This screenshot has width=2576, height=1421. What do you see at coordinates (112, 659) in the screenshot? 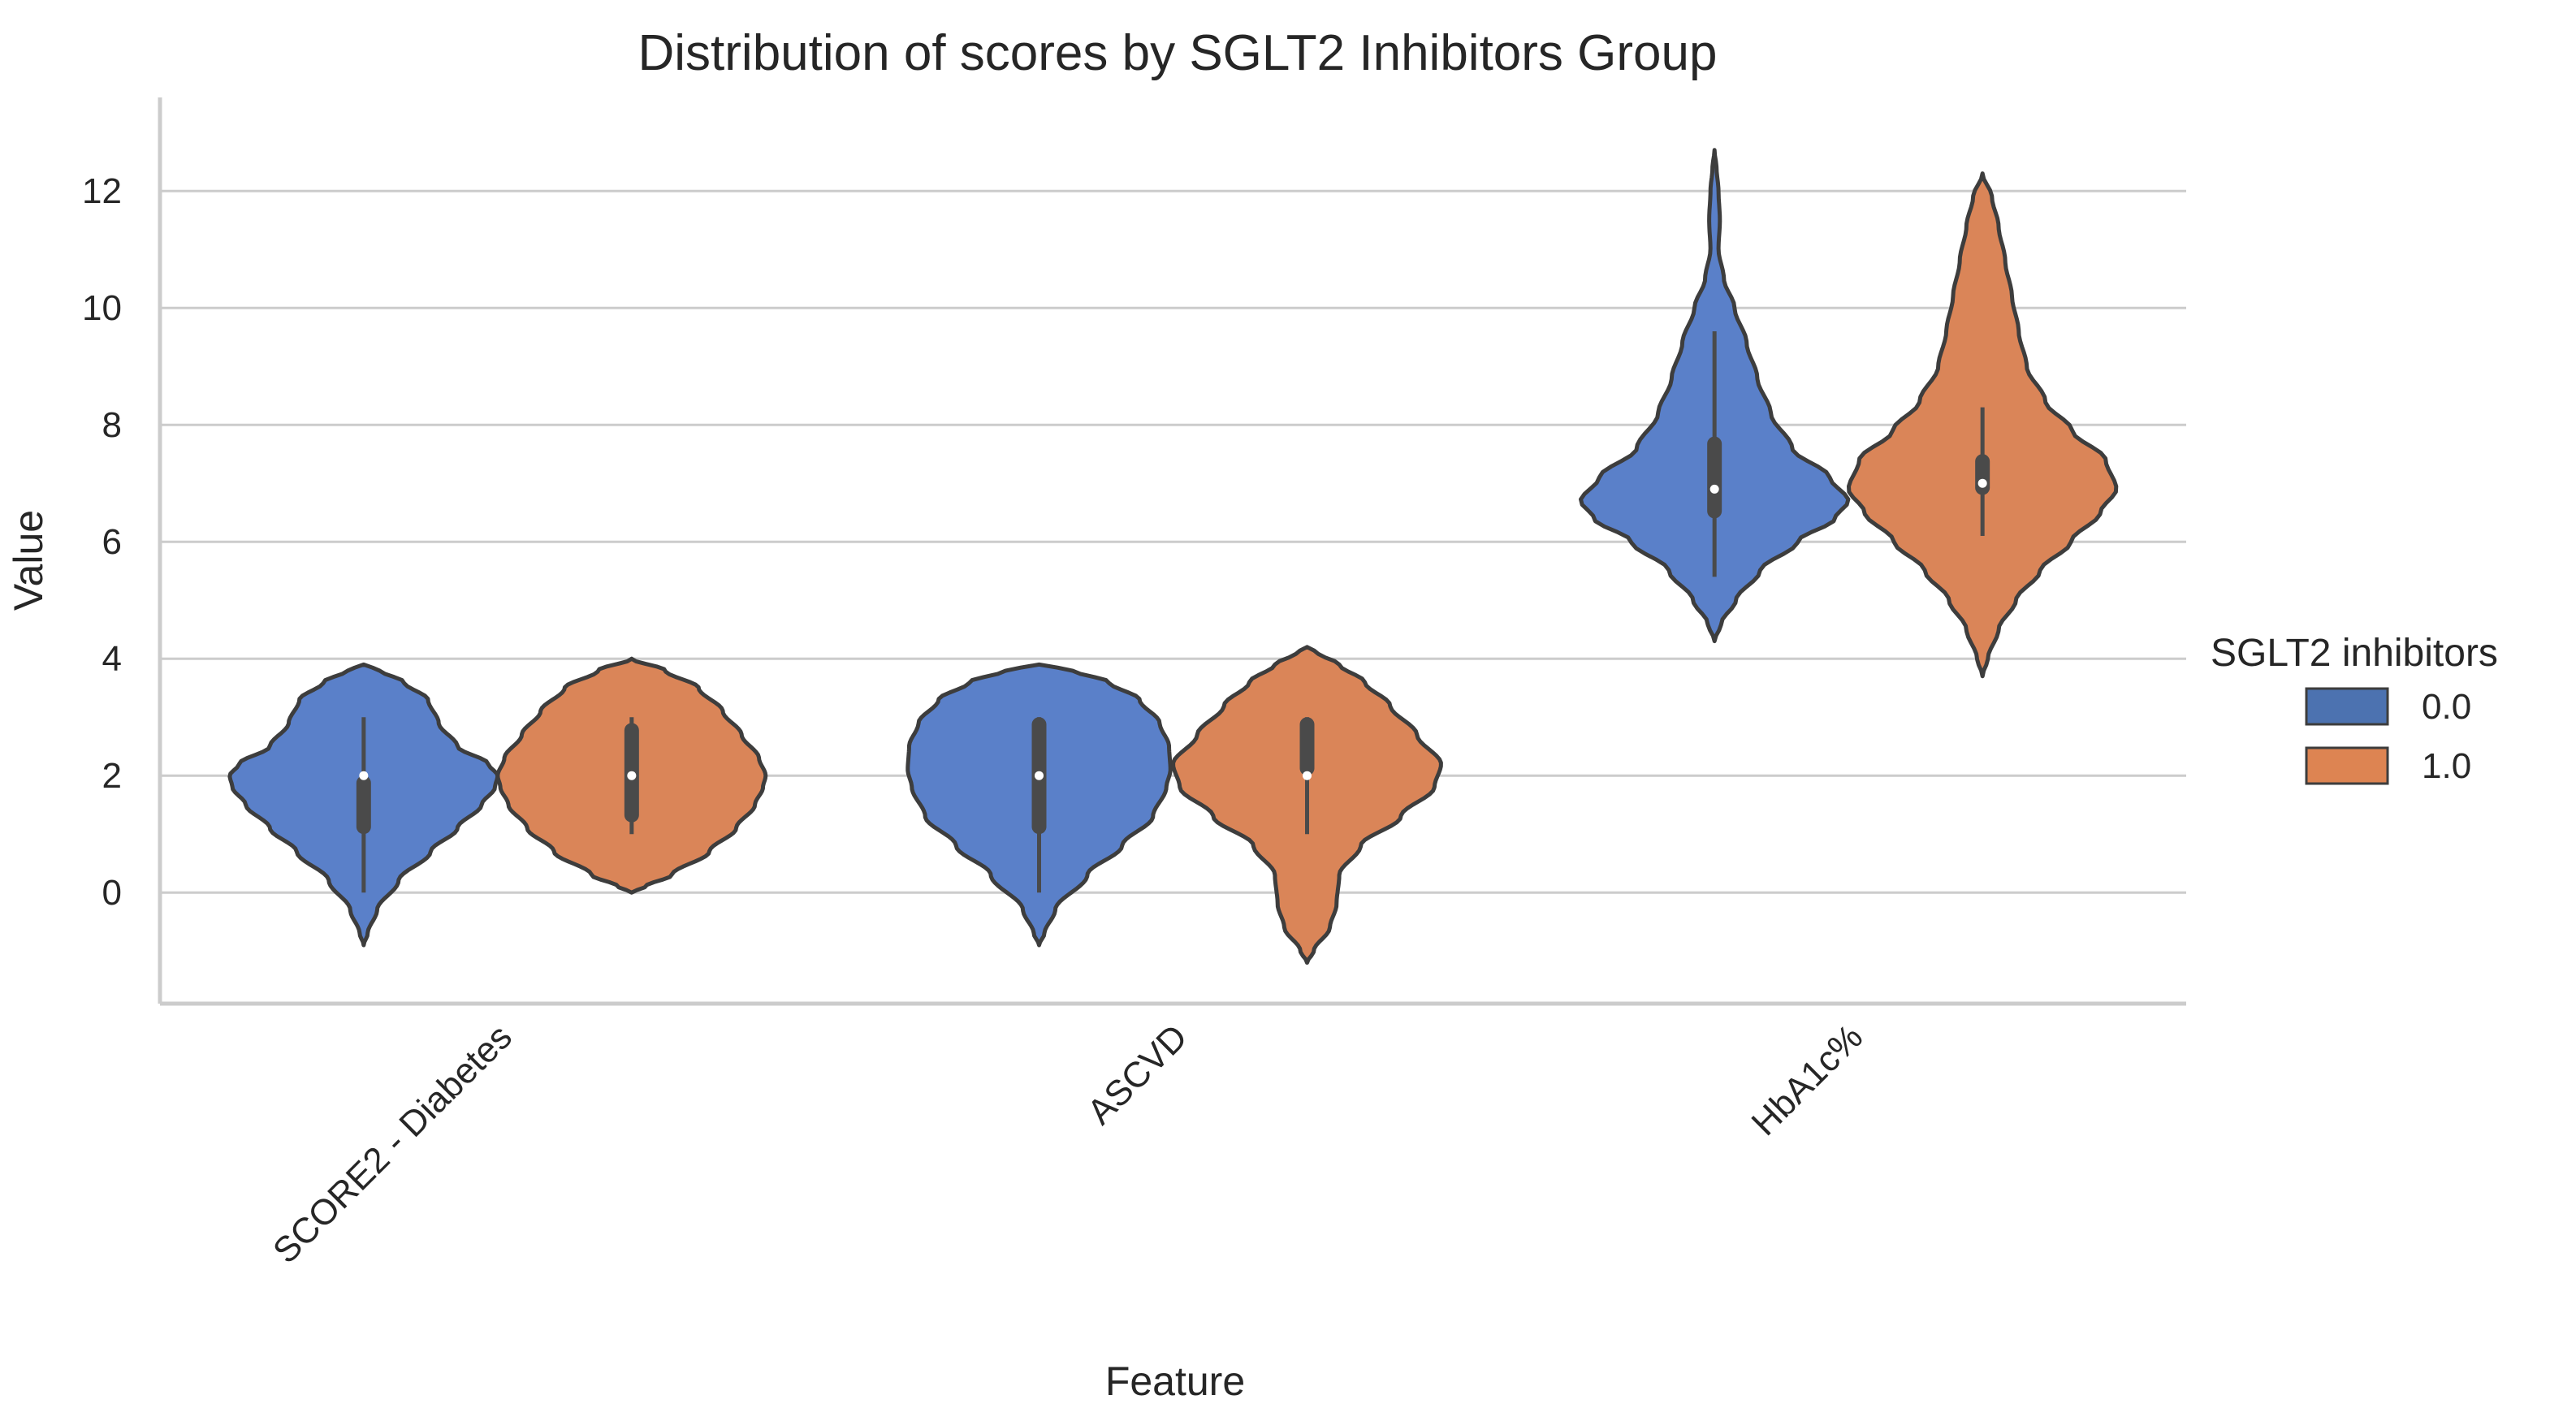
I see `y-tick-label: 4` at bounding box center [112, 659].